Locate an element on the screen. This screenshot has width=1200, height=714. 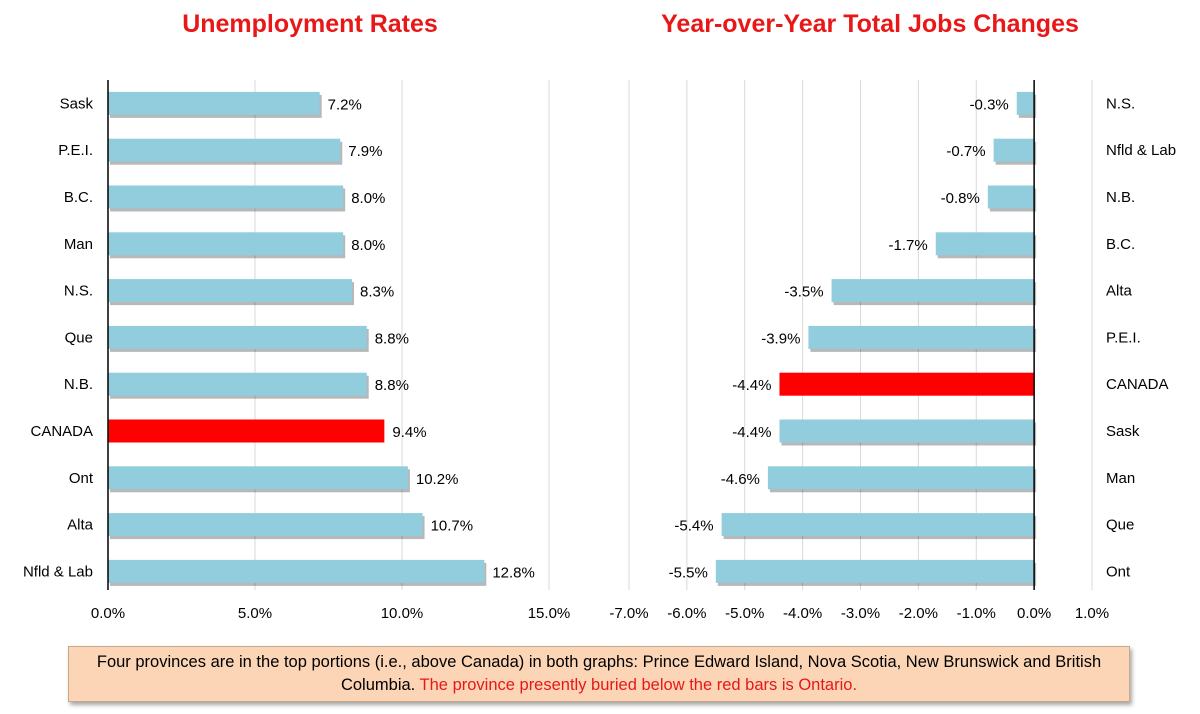
unemployment-data-label: 9.4% is located at coordinates (409, 432).